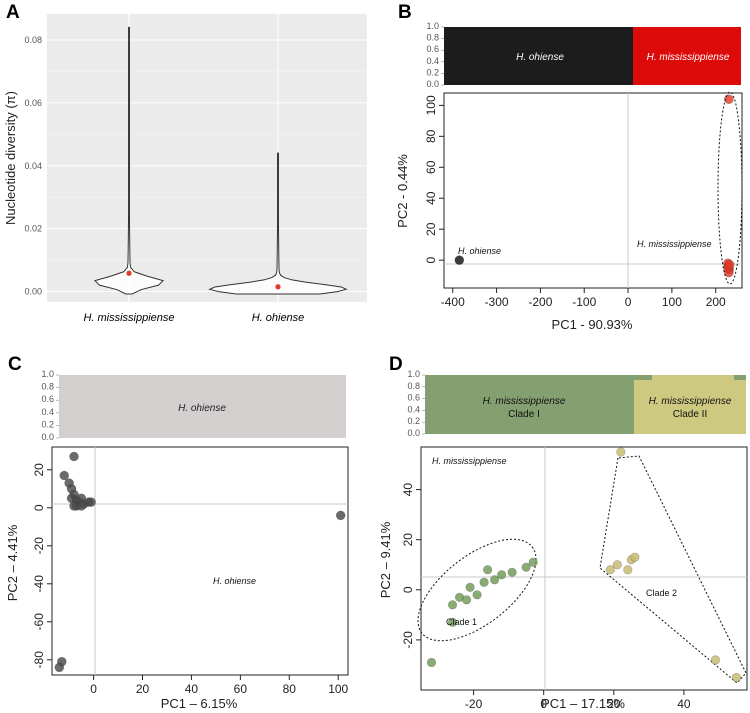 The width and height of the screenshot is (750, 713). I want to click on panel-d-letter: D, so click(396, 364).